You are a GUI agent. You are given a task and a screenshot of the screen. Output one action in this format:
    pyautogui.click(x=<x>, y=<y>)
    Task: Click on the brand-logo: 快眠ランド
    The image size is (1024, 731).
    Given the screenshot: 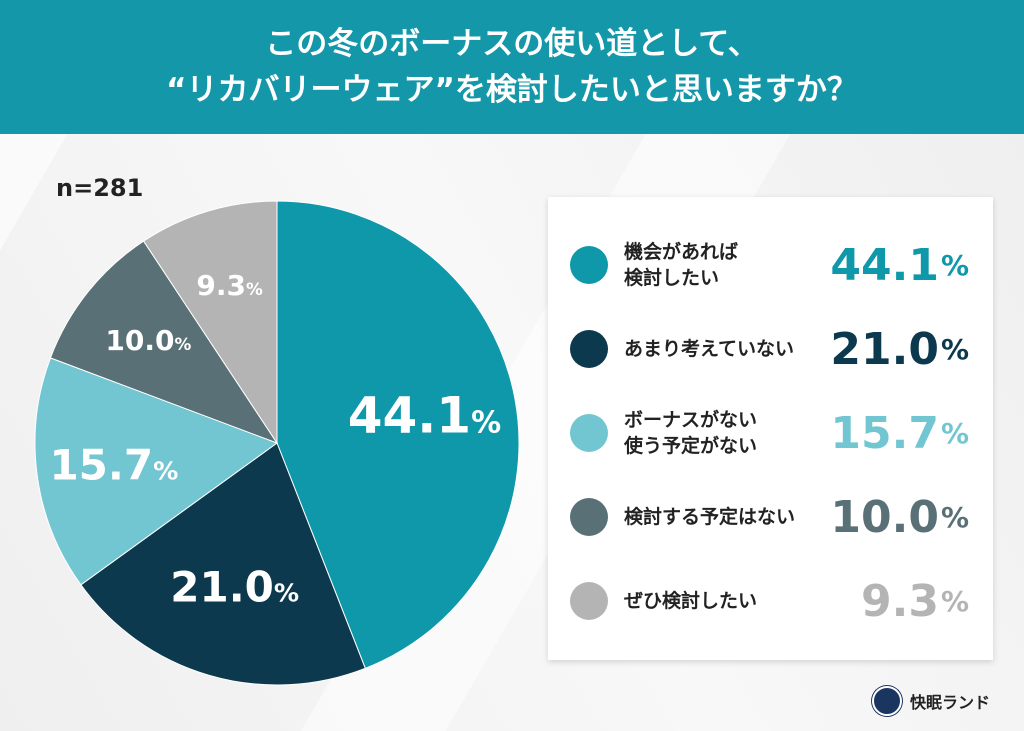 What is the action you would take?
    pyautogui.click(x=931, y=701)
    